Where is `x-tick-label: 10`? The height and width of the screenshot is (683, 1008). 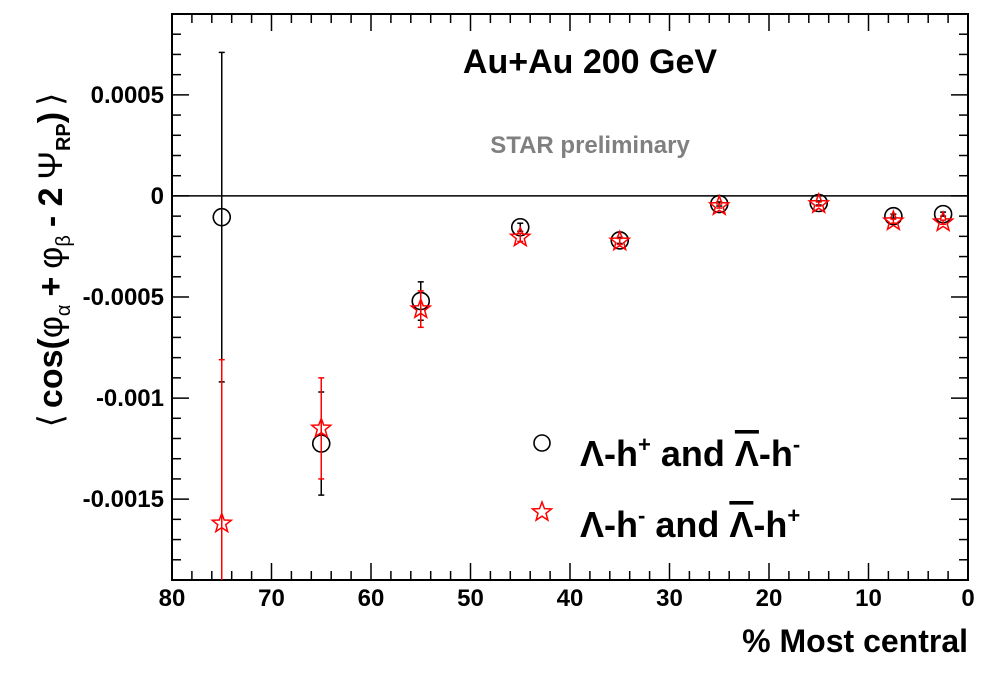
x-tick-label: 10 is located at coordinates (868, 598).